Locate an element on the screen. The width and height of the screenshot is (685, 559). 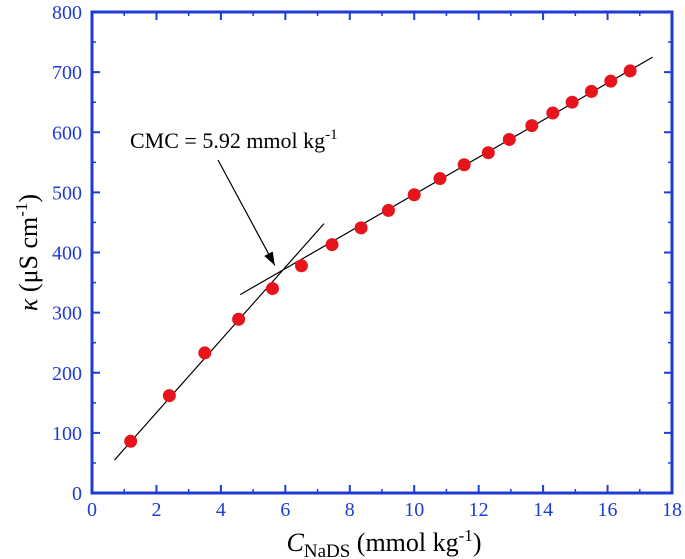
x-axis-title-part: NaDS is located at coordinates (327, 550).